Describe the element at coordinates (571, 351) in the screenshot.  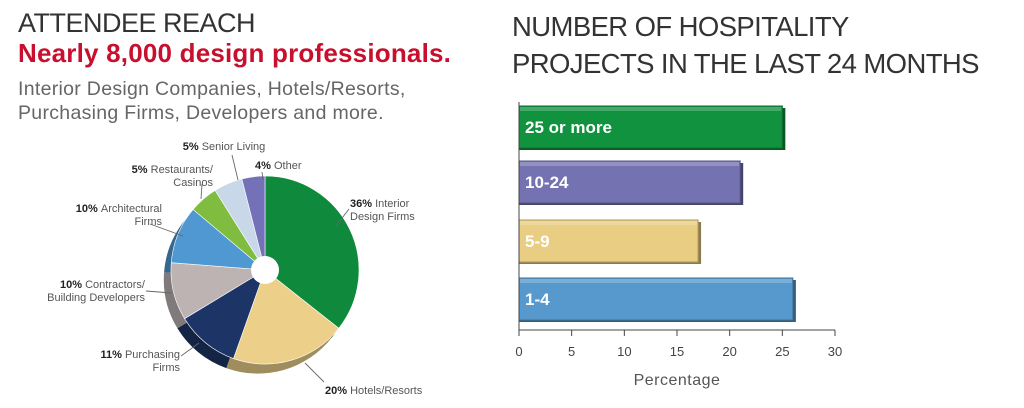
I see `x-tick-label: 5` at that location.